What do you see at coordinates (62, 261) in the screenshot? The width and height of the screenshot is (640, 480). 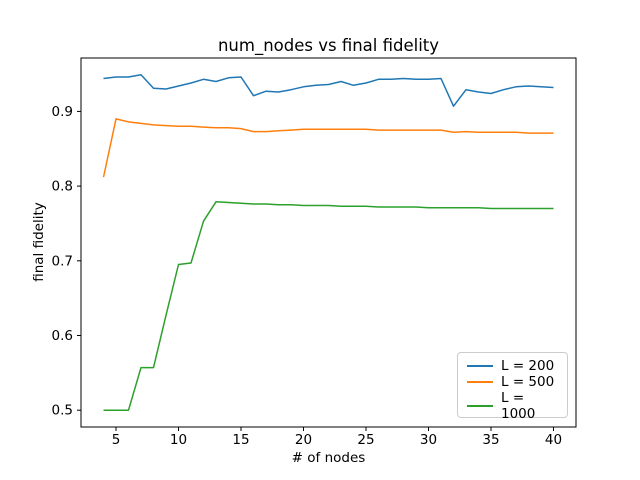 I see `y-tick-label: 0.7` at bounding box center [62, 261].